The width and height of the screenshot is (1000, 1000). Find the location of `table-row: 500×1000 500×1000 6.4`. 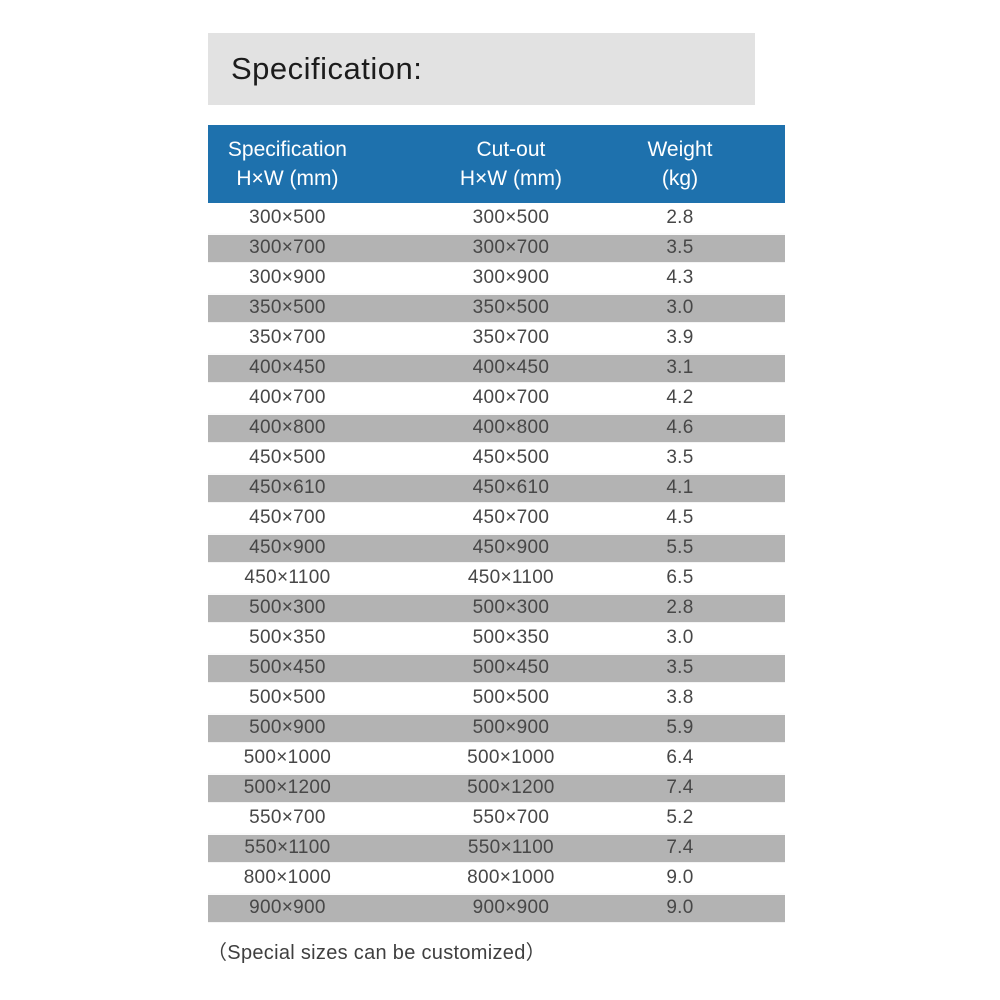

table-row: 500×1000 500×1000 6.4 is located at coordinates (496, 758).